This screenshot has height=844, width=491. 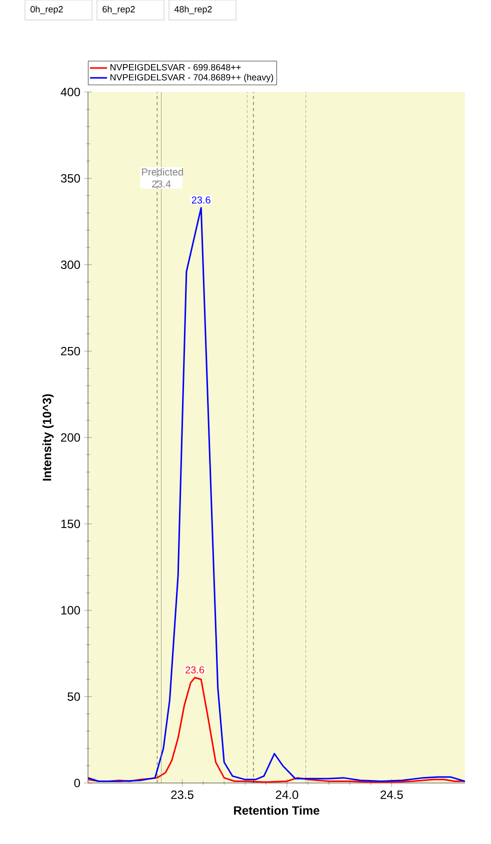 What do you see at coordinates (70, 264) in the screenshot?
I see `y-tick-label: 300` at bounding box center [70, 264].